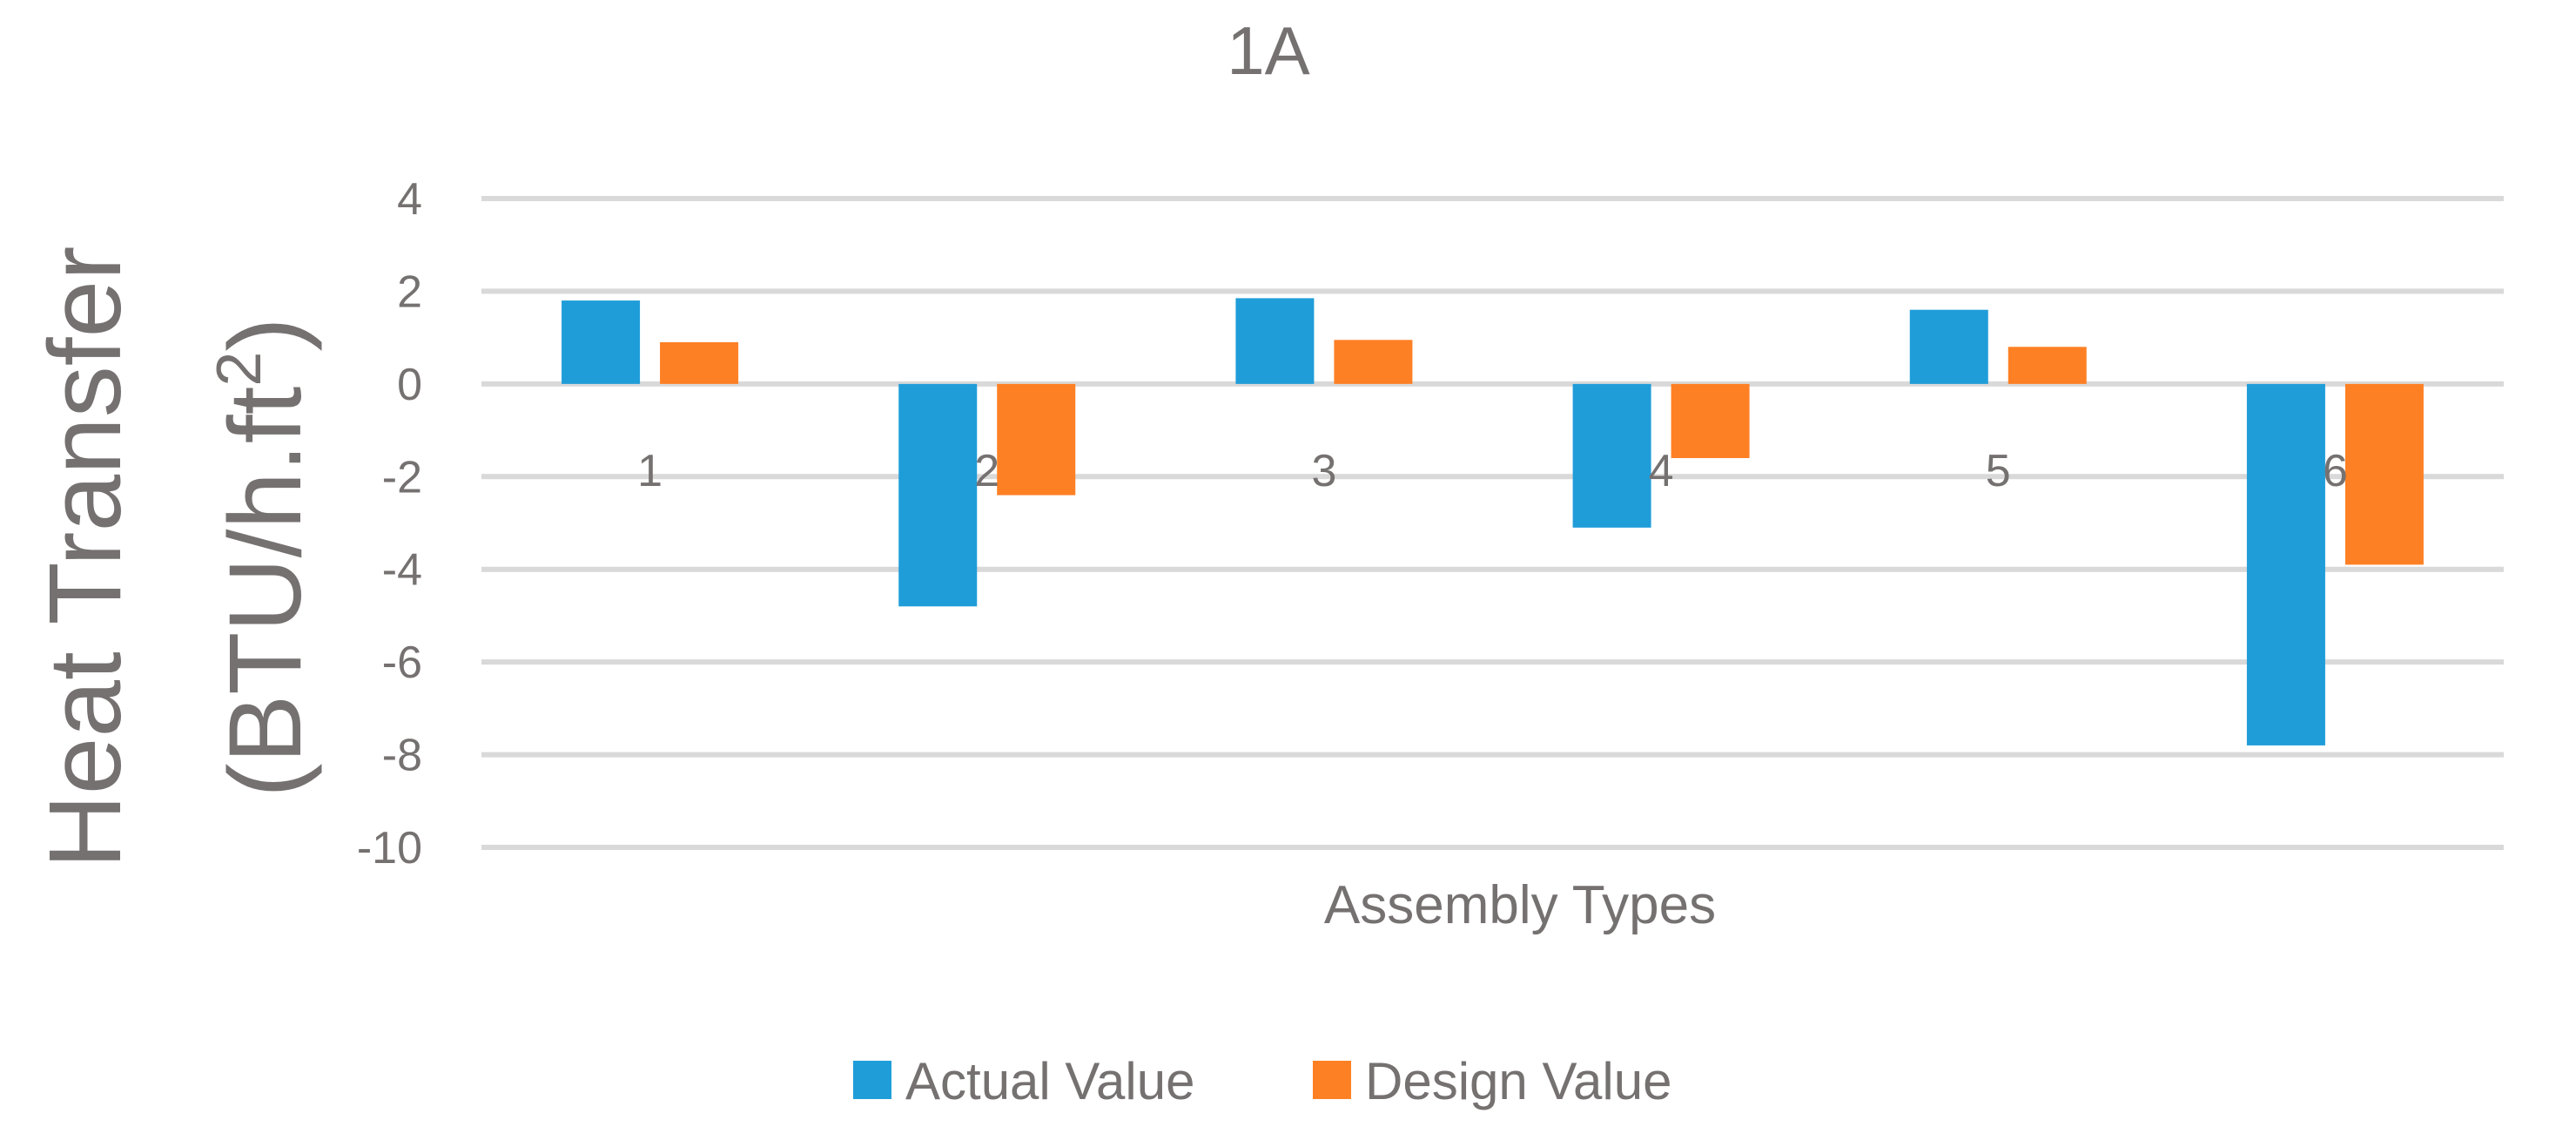  What do you see at coordinates (265, 592) in the screenshot?
I see `y-axis-title-unit: (BTU/h.ft` at bounding box center [265, 592].